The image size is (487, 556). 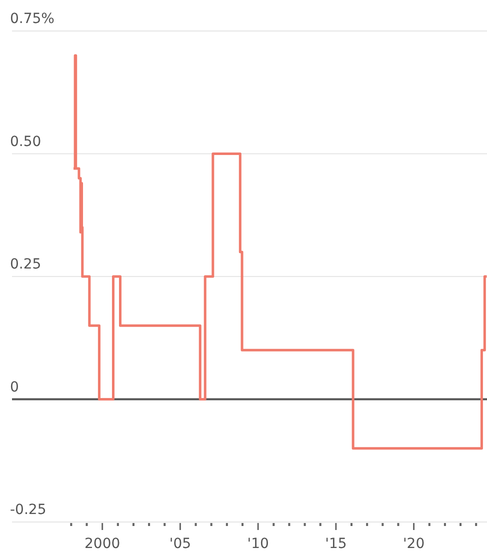 What do you see at coordinates (26, 142) in the screenshot?
I see `y-tick-label: 0.50` at bounding box center [26, 142].